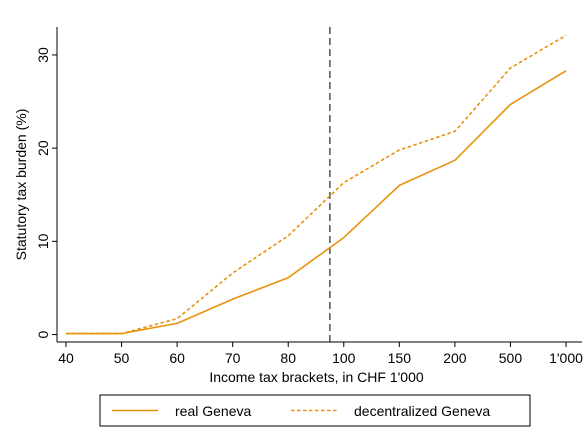  Describe the element at coordinates (288, 358) in the screenshot. I see `x-tick-label-4: 80` at that location.